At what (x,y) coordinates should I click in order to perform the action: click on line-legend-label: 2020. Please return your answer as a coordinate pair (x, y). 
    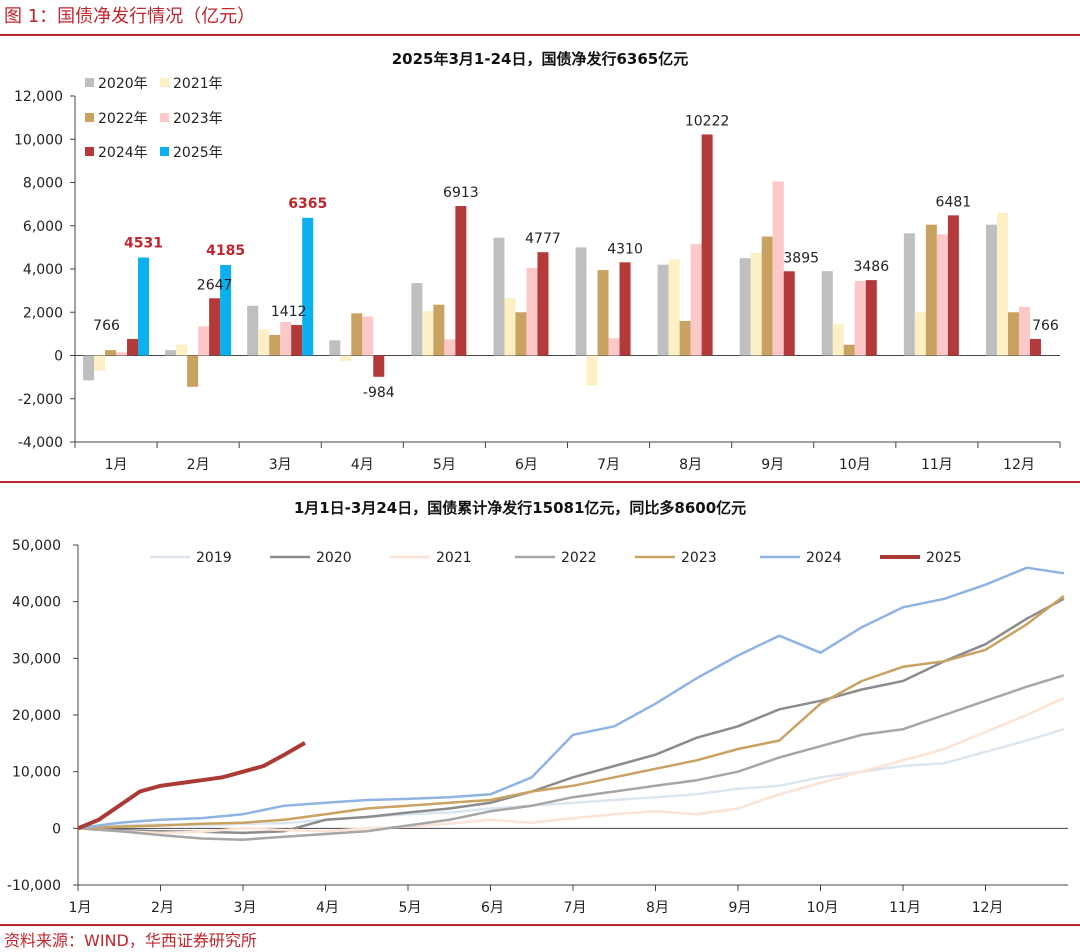
    Looking at the image, I should click on (334, 558).